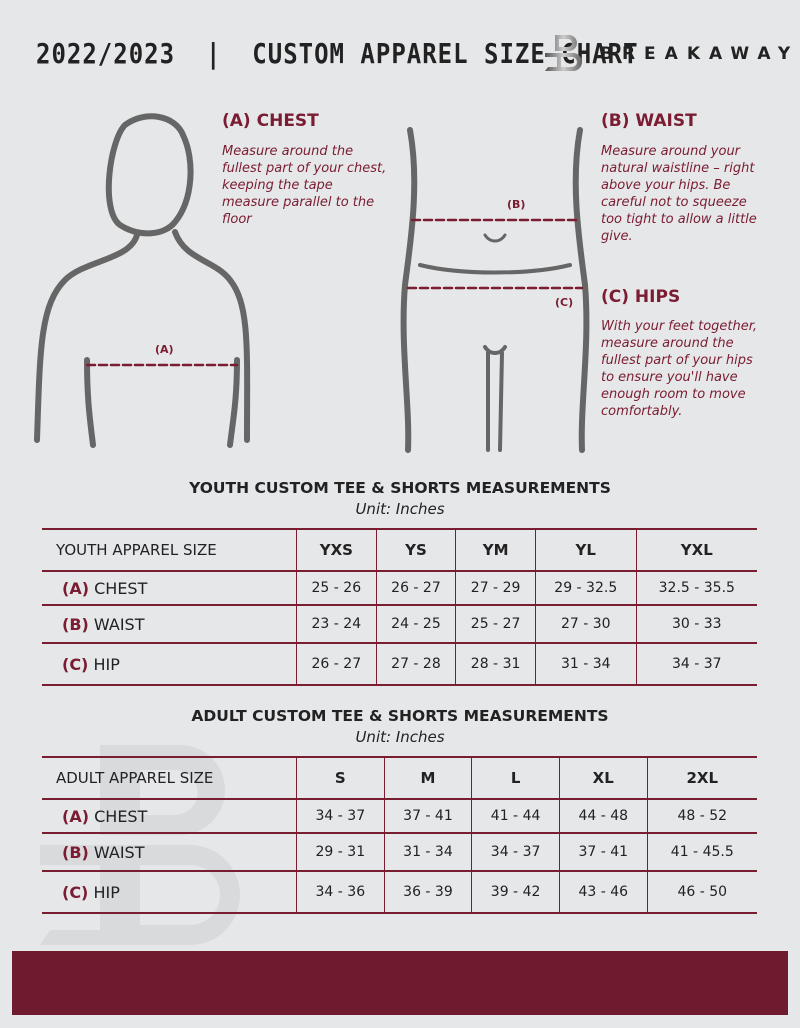  I want to click on measurement-value: 29 - 32.5, so click(585, 588).